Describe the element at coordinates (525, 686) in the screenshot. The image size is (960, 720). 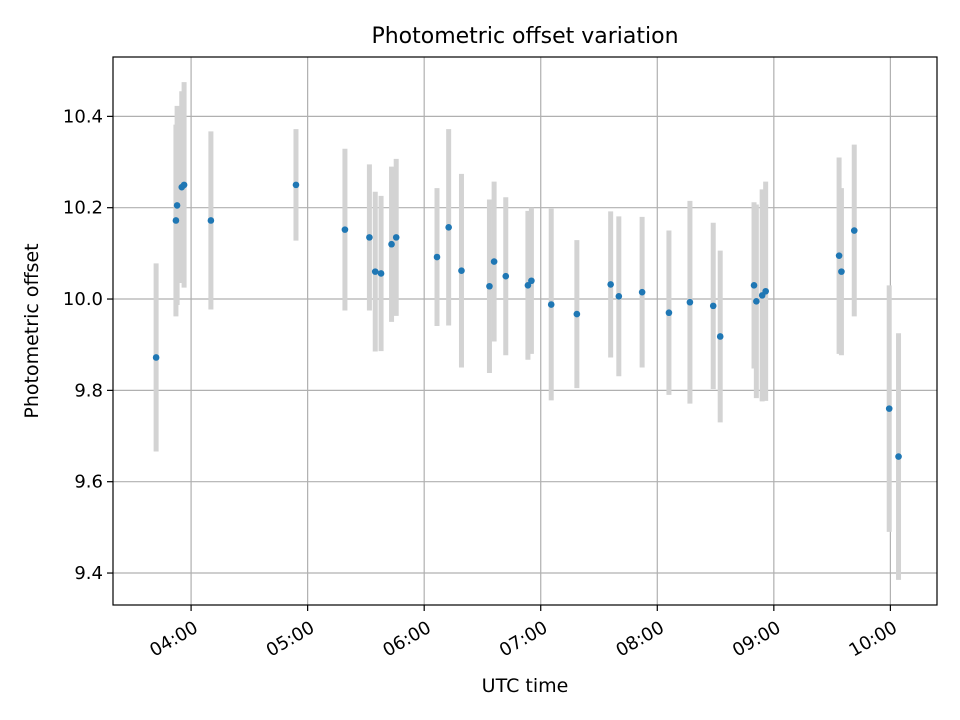
I see `x-axis-label: UTC time` at that location.